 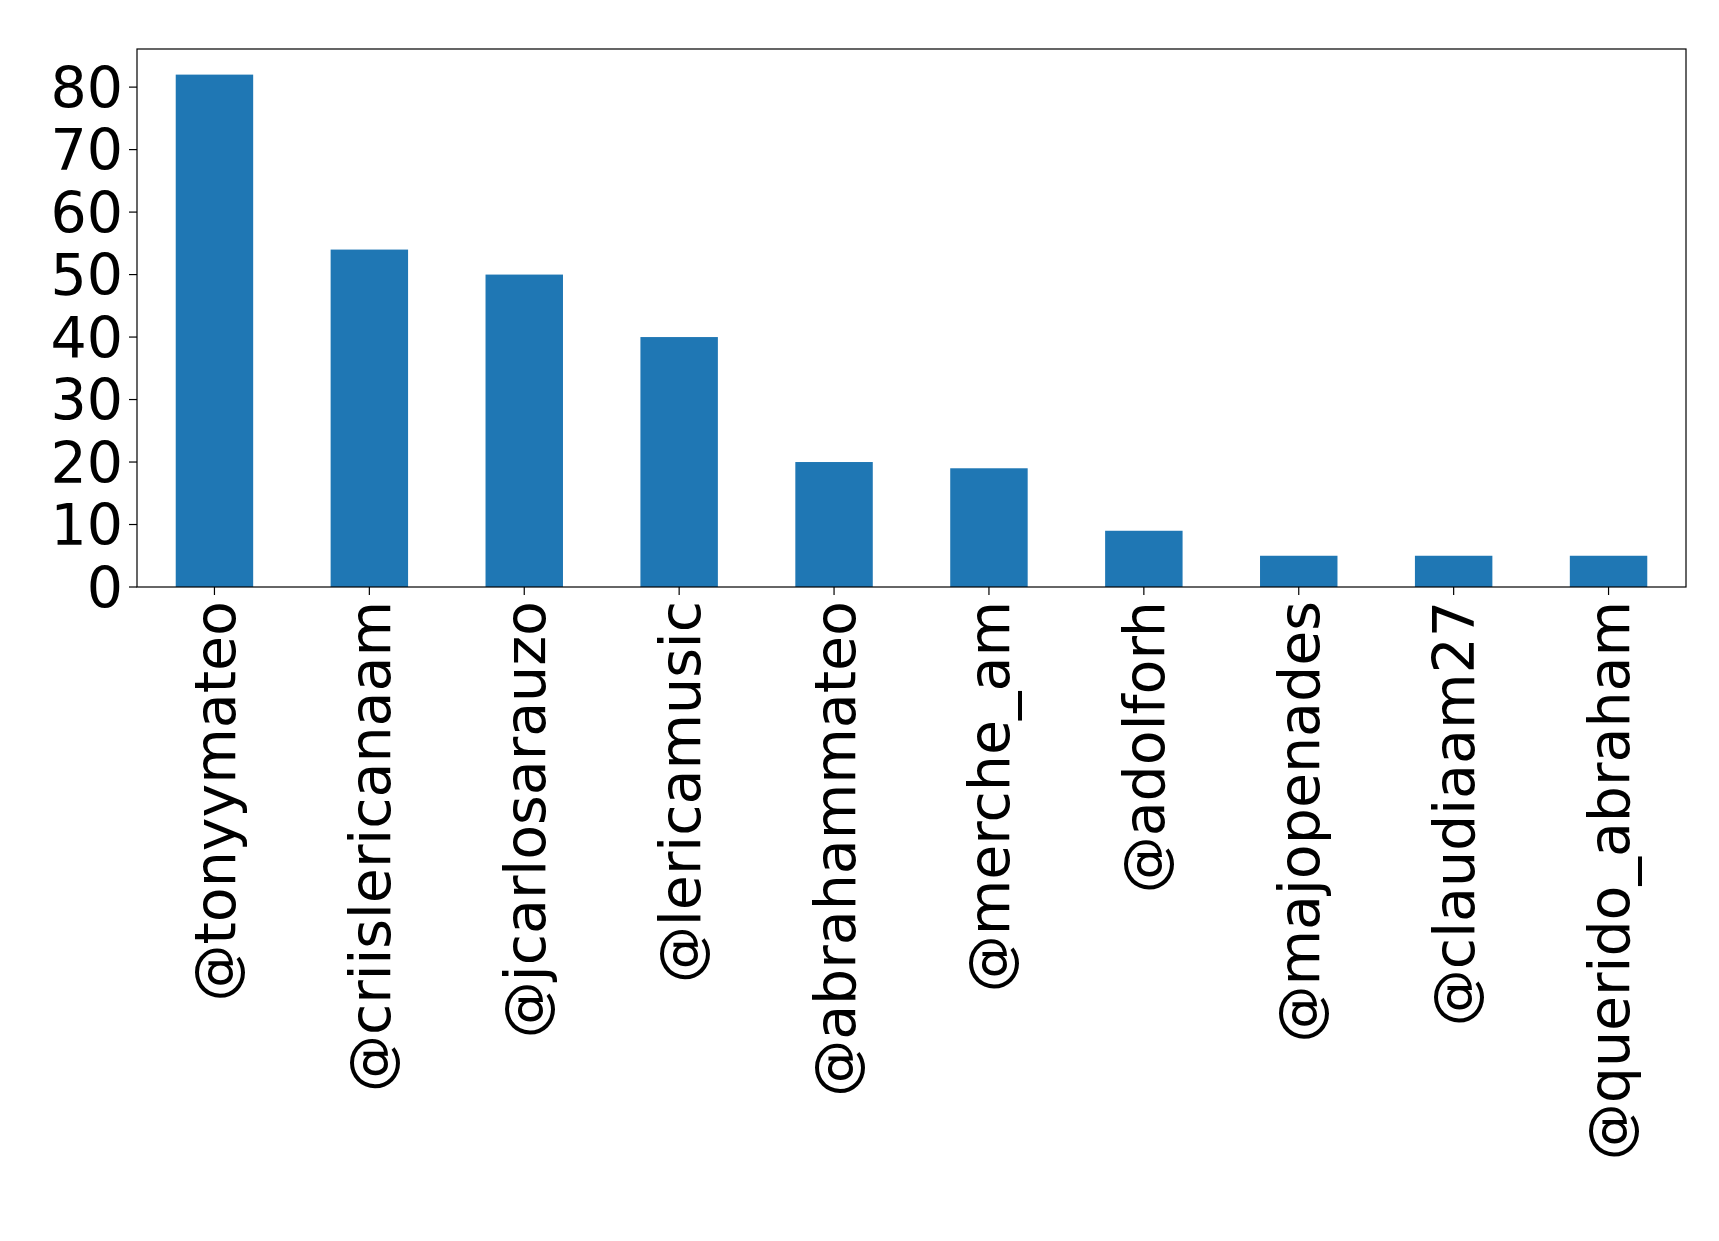 I want to click on x-tick-label: @tonyymateo, so click(x=214, y=801).